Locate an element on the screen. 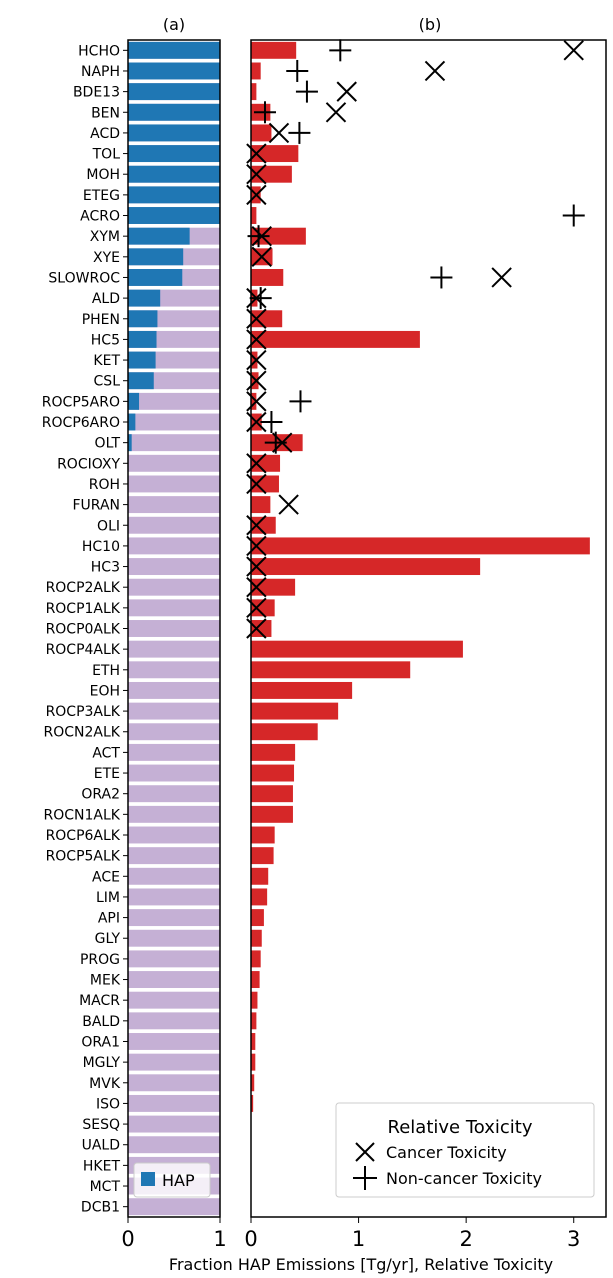  bar-emission-mek is located at coordinates (255, 980).